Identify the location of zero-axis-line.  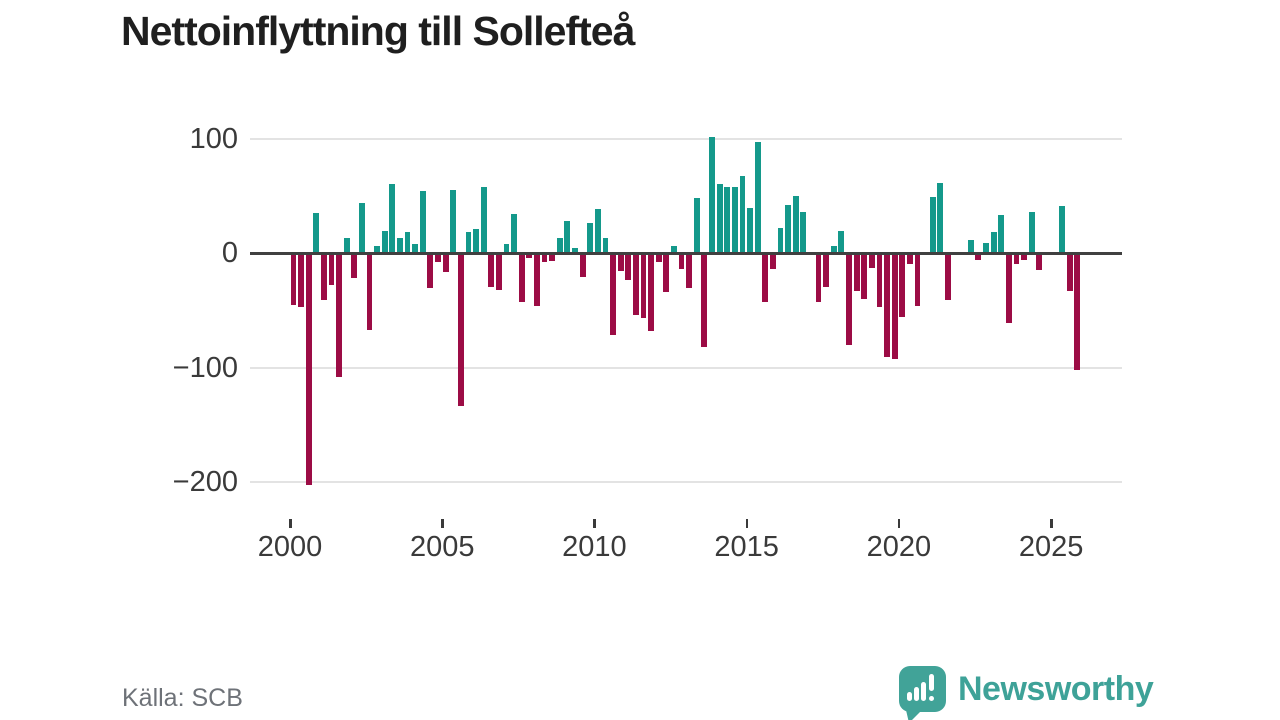
(686, 253).